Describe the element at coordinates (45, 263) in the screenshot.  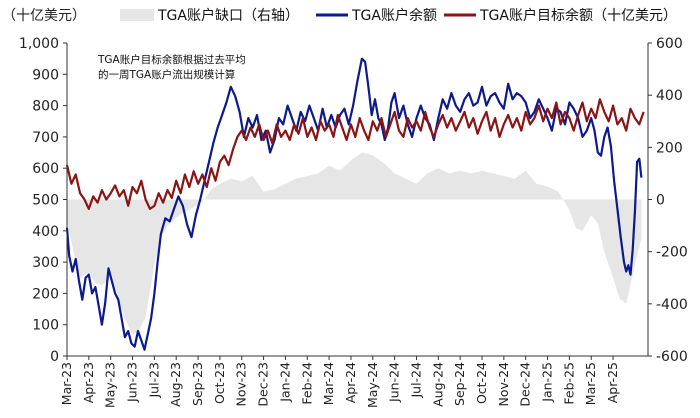
I see `left-tick-label: 300` at that location.